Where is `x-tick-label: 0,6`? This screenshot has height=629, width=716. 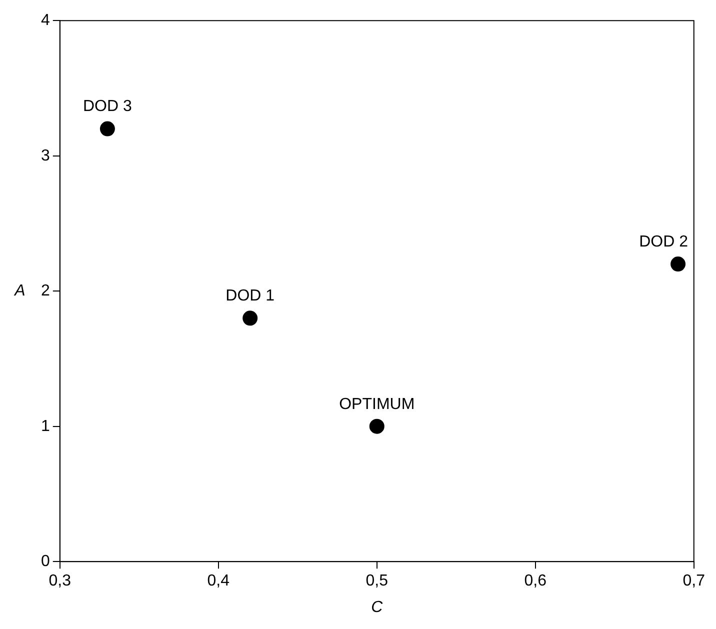 x-tick-label: 0,6 is located at coordinates (535, 581).